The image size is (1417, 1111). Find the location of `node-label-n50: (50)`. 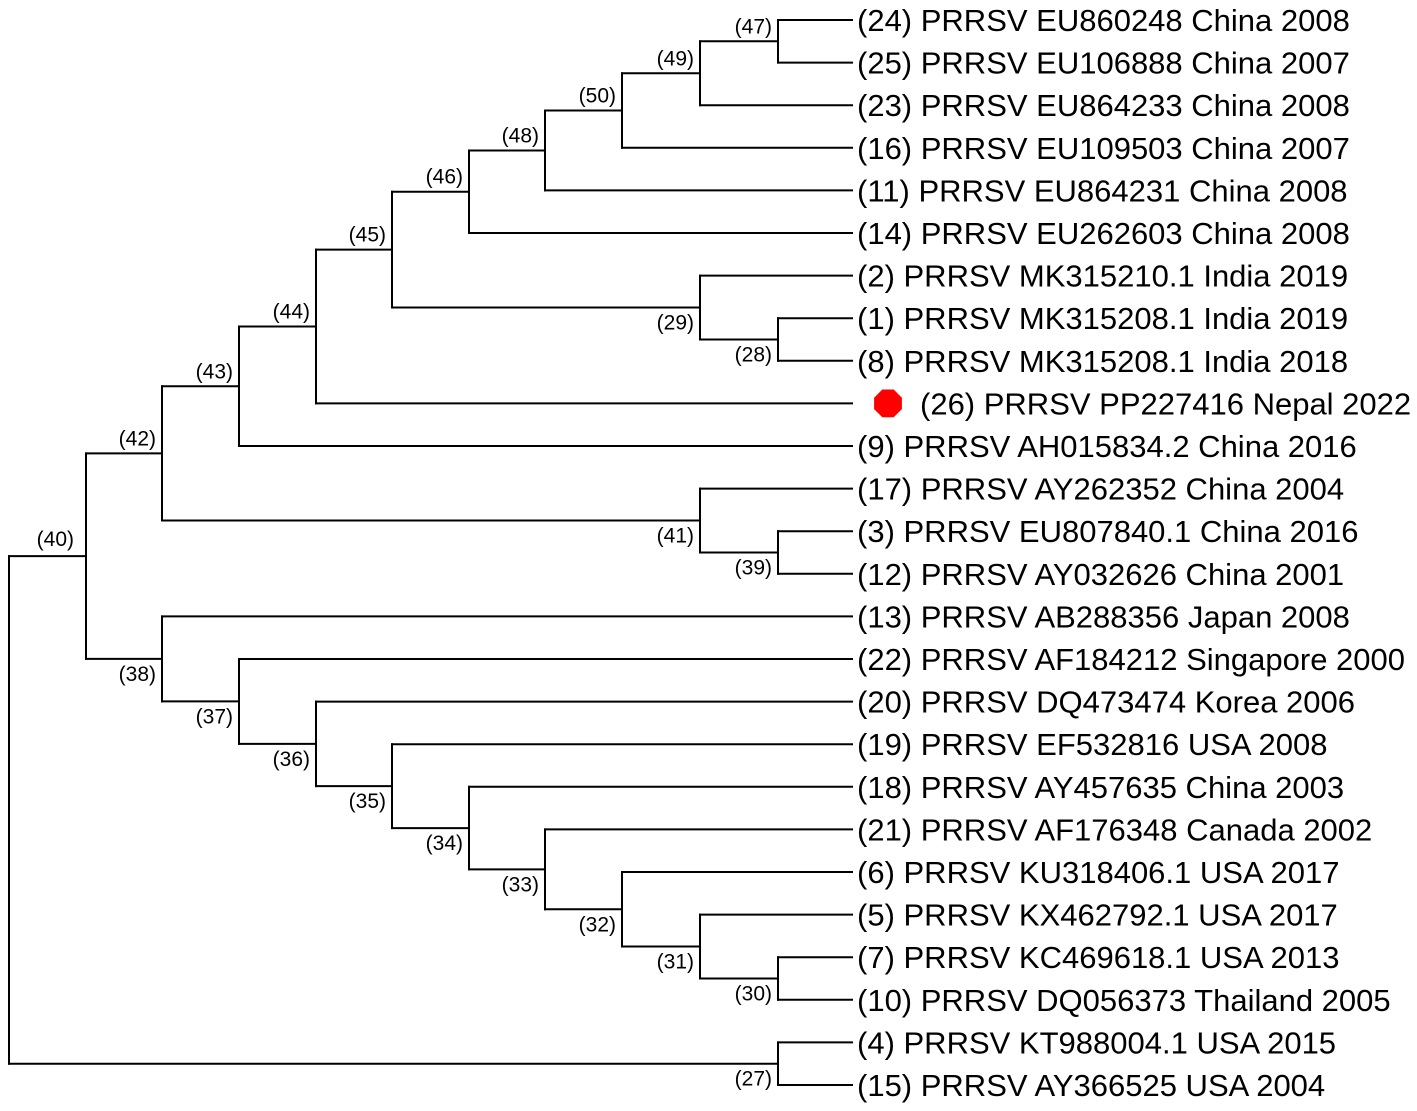

node-label-n50: (50) is located at coordinates (597, 96).